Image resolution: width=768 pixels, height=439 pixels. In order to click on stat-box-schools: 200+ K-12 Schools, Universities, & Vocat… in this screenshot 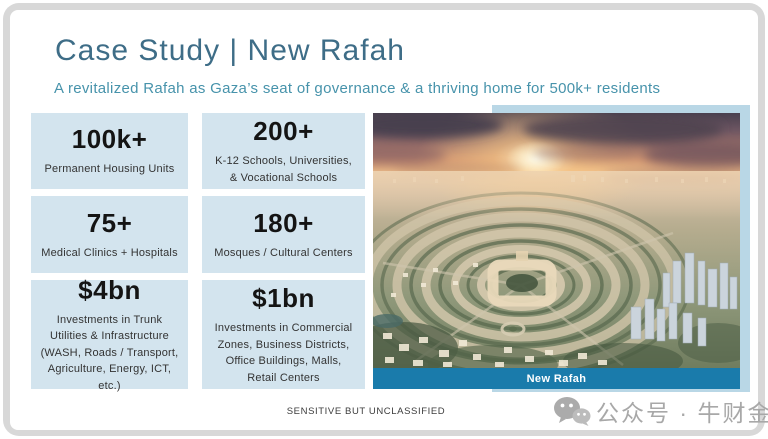, I will do `click(283, 151)`.